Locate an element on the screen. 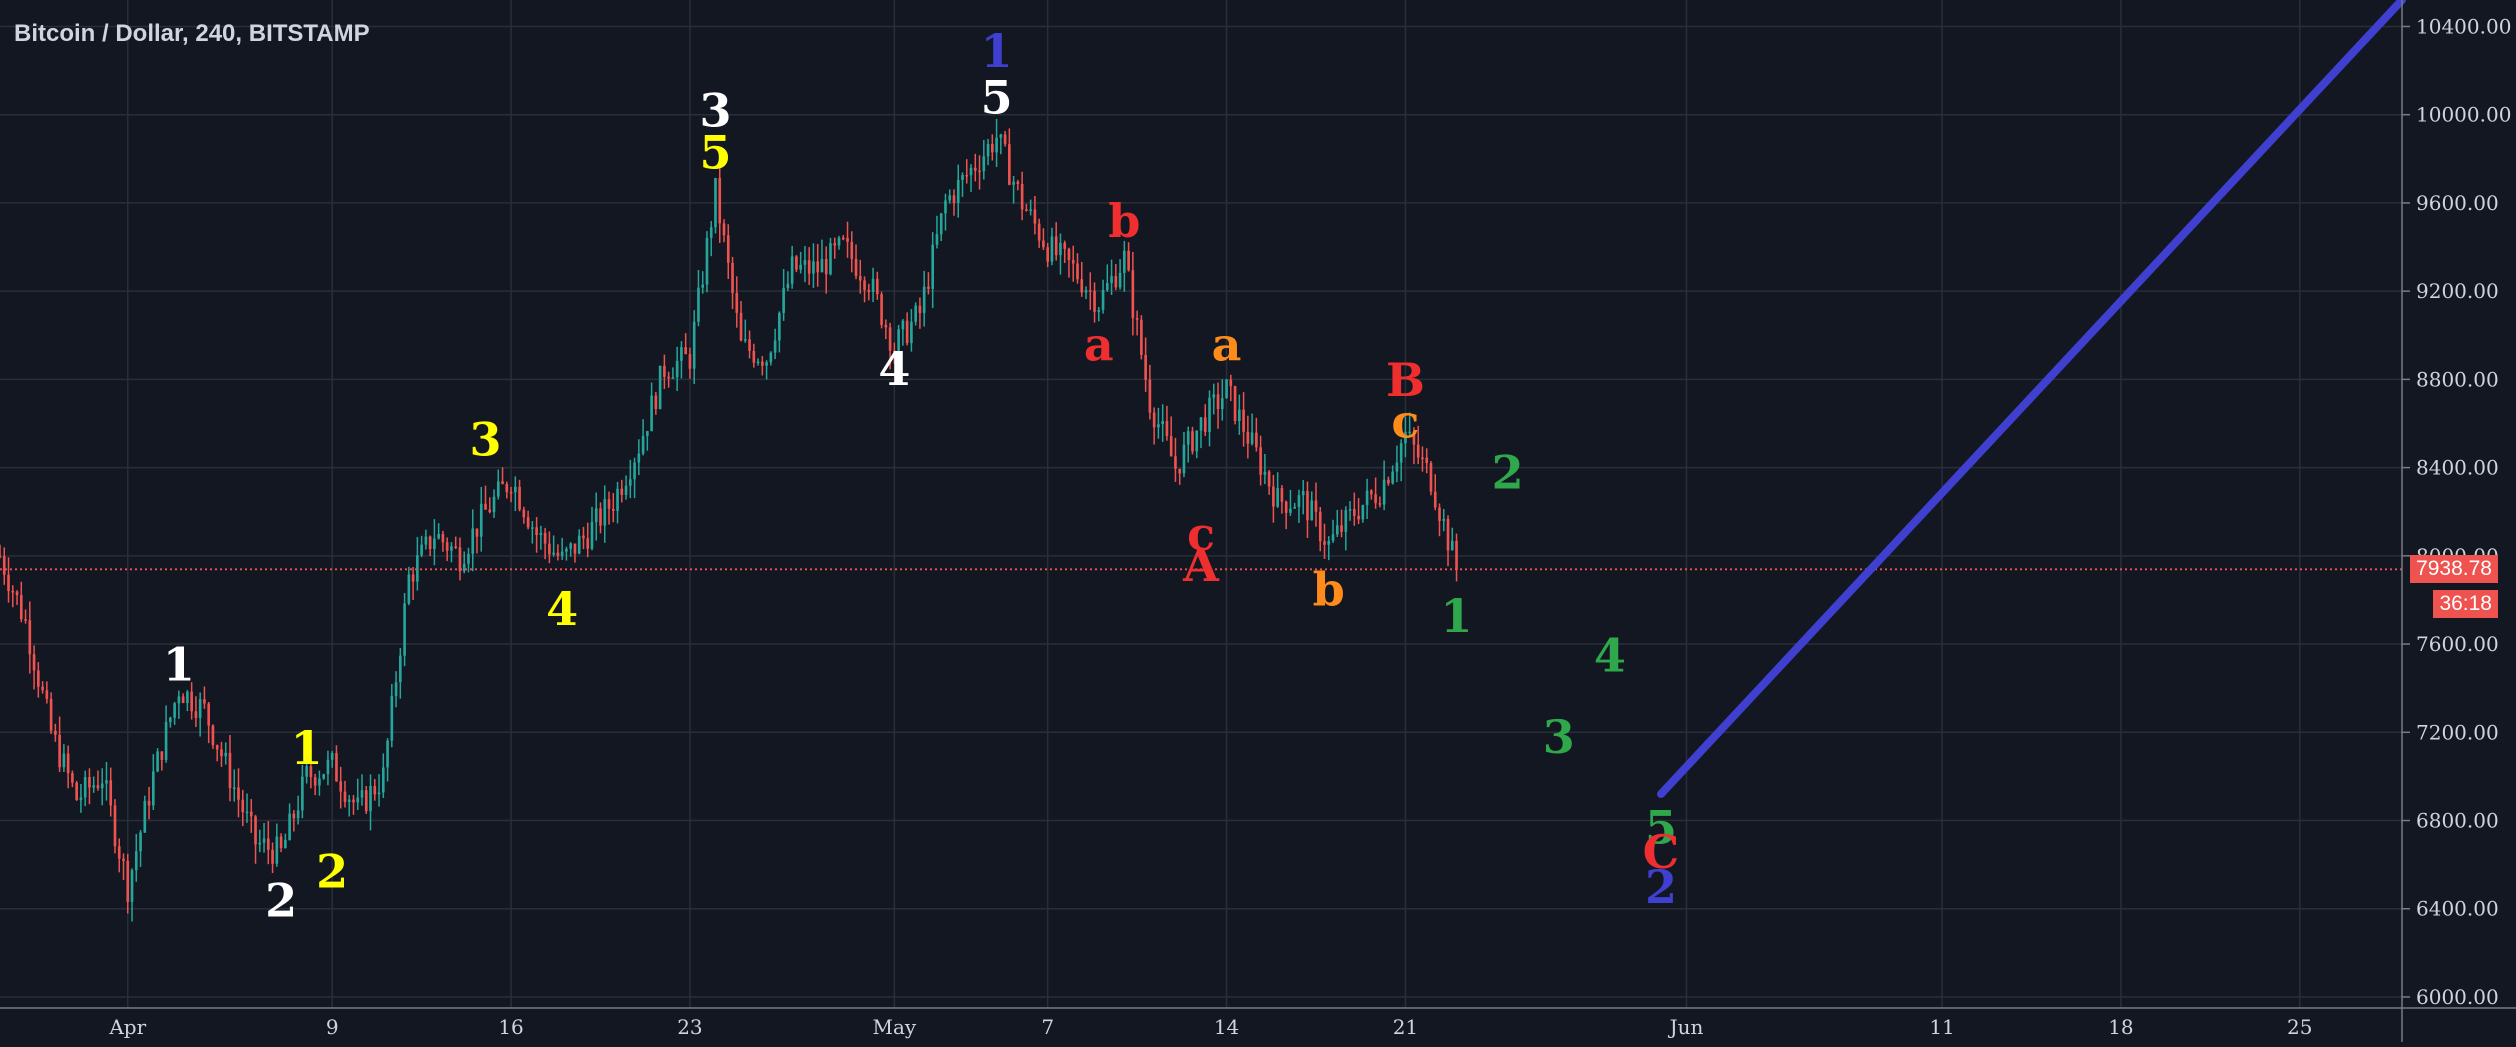  y-axis-tick-label: 9600.00 is located at coordinates (2457, 203).